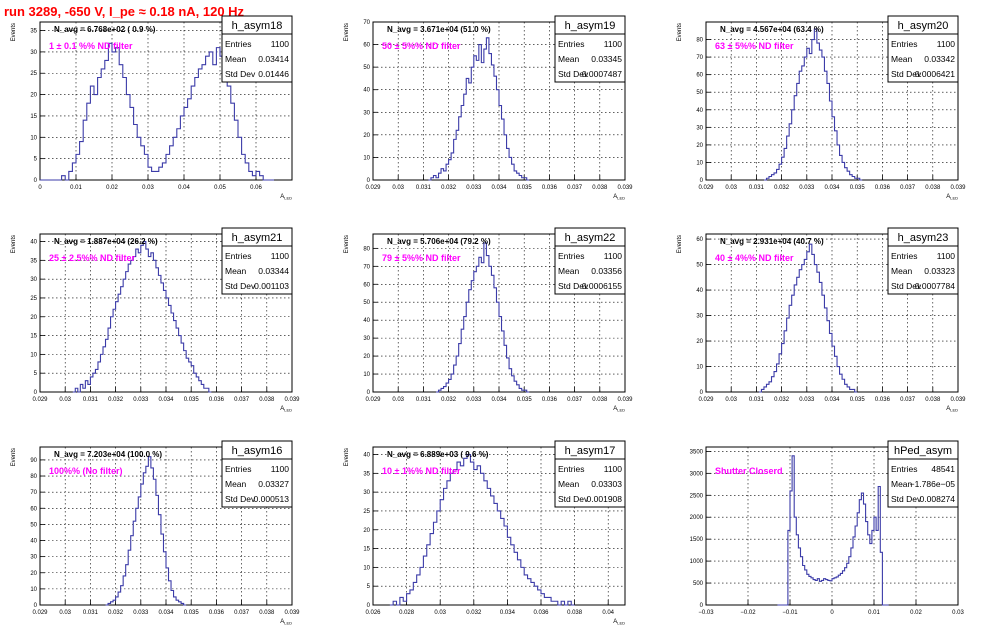 The image size is (998, 625). I want to click on navg-label: N_avg = 4.567e+04 (63.4 %), so click(772, 29).